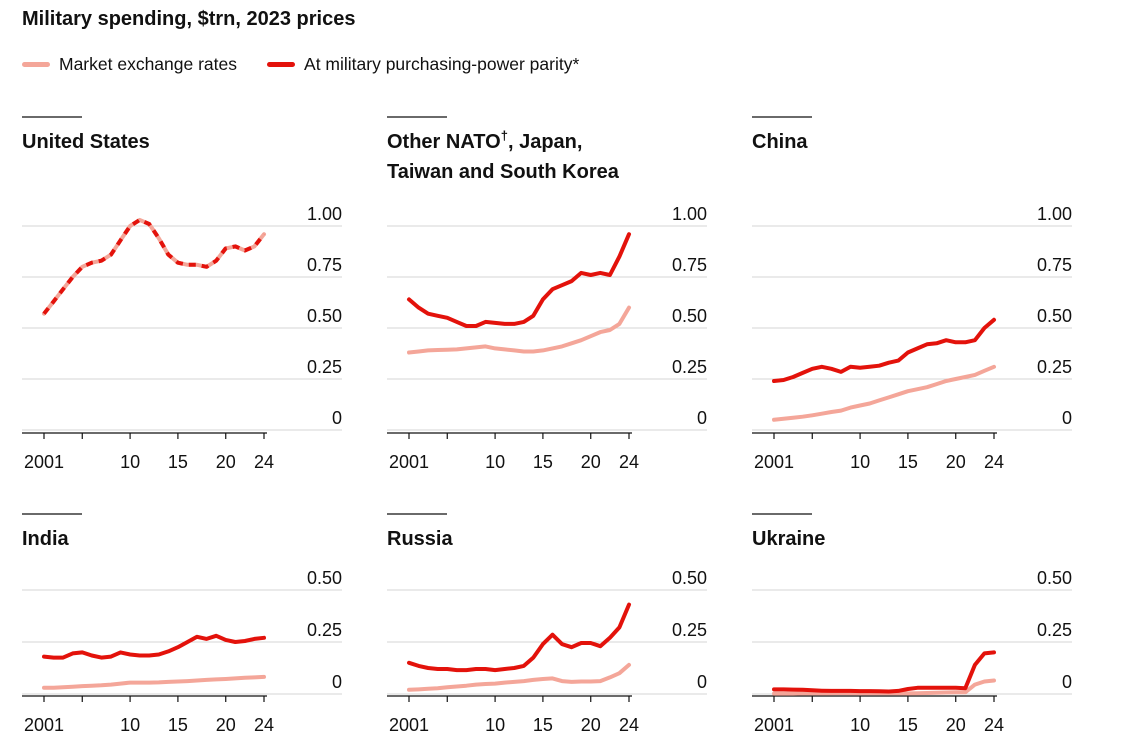 Image resolution: width=1130 pixels, height=755 pixels. What do you see at coordinates (148, 63) in the screenshot?
I see `legend-label-market: Market exchange rates` at bounding box center [148, 63].